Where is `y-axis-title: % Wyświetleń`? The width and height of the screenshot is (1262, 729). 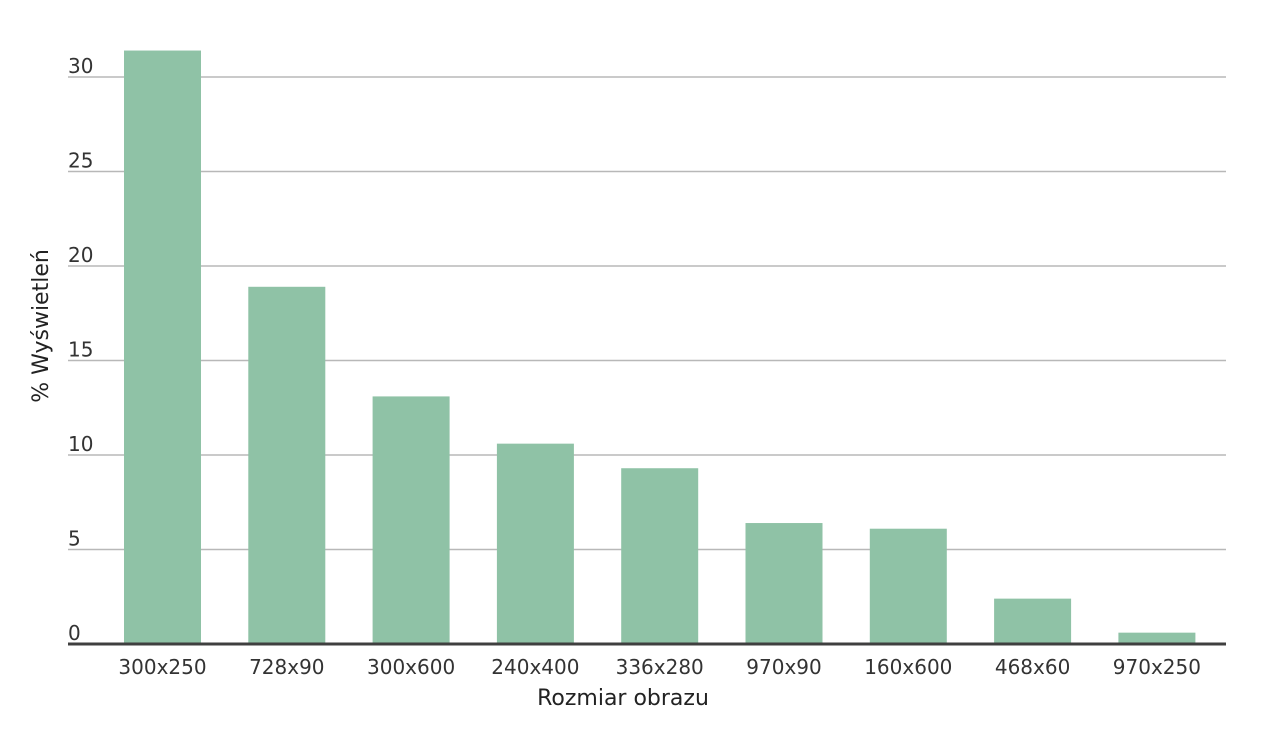
y-axis-title: % Wyświetleń is located at coordinates (41, 326).